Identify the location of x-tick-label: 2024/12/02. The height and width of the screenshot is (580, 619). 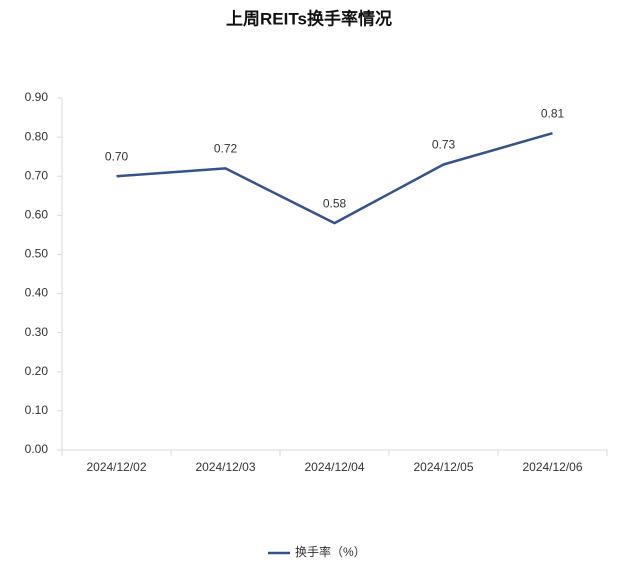
(116, 467).